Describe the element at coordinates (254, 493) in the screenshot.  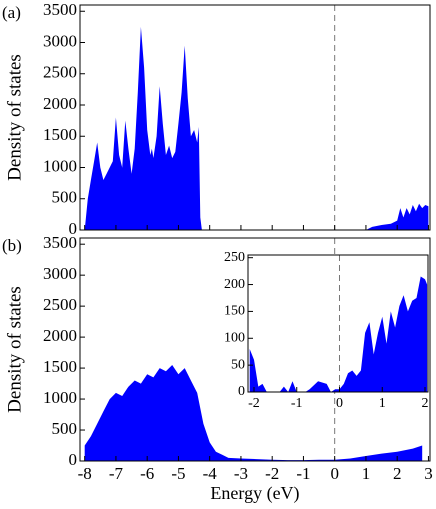
I see `x-axis-label: Energy (eV)` at that location.